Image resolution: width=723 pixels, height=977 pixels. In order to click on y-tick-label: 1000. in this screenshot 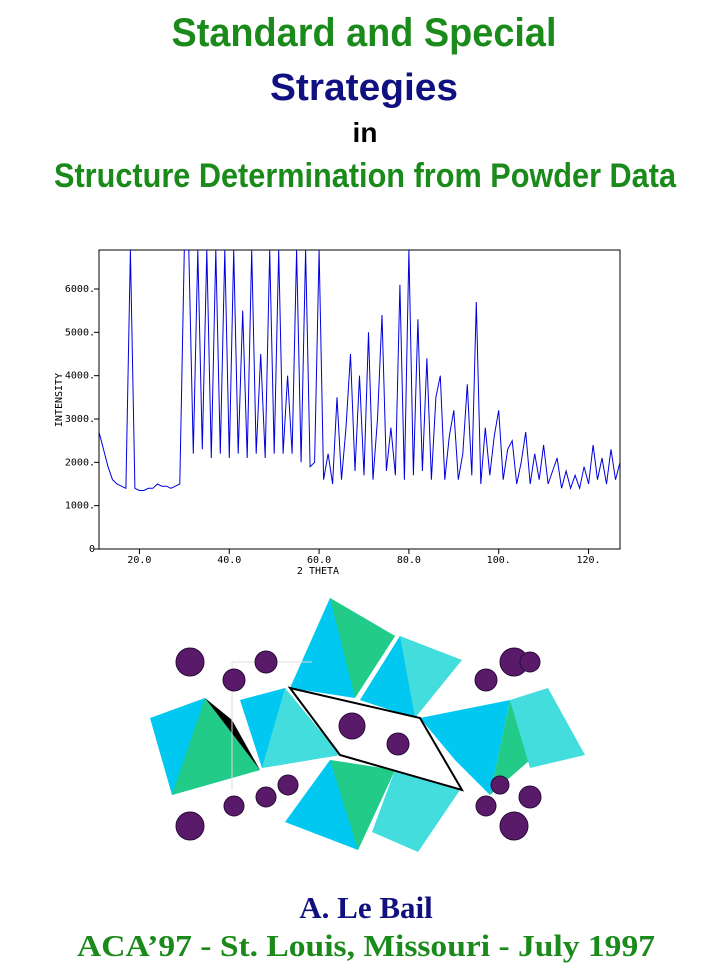, I will do `click(80, 506)`.